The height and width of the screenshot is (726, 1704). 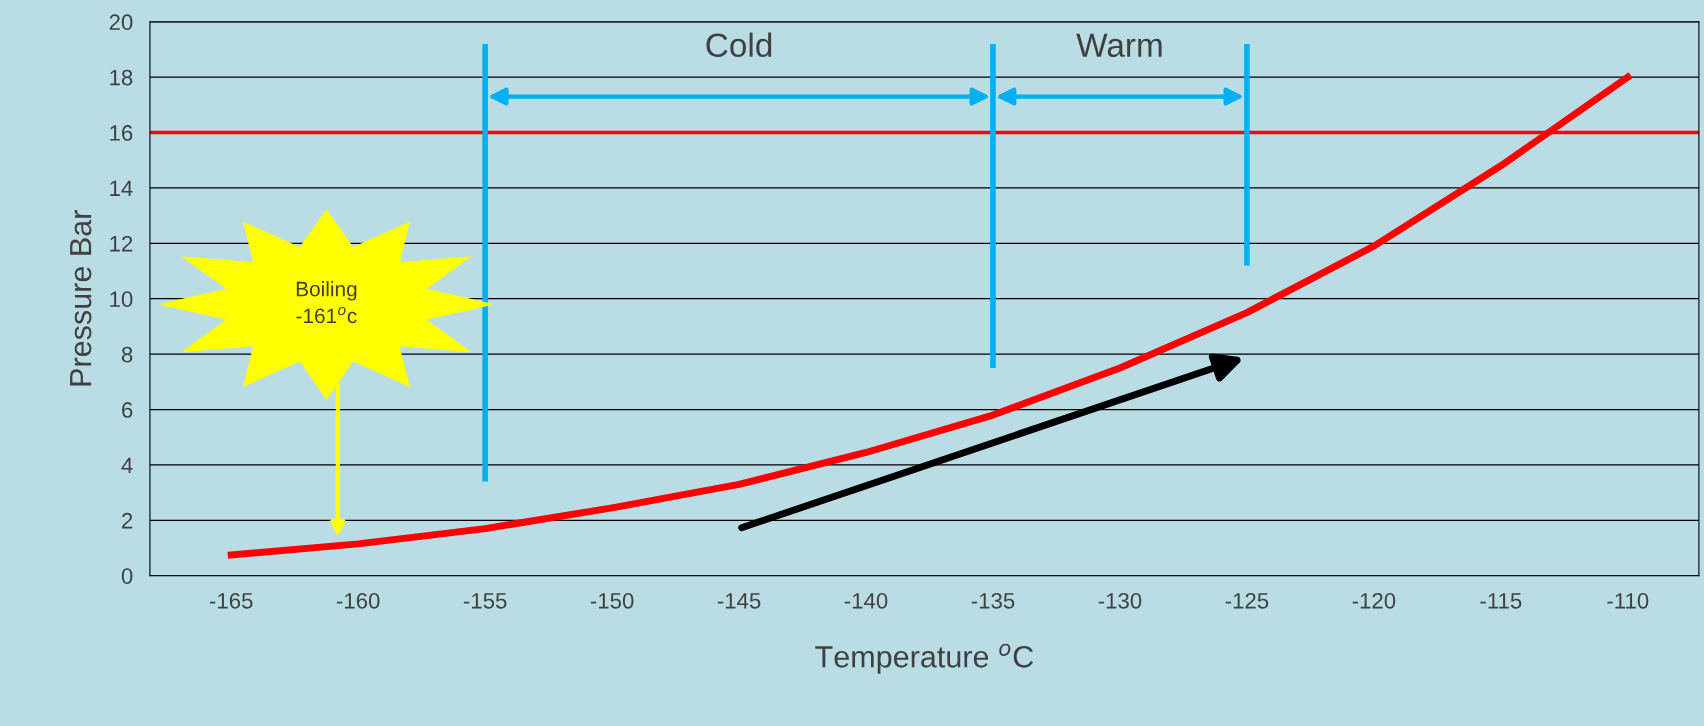 I want to click on y-tick-label: 2, so click(x=127, y=520).